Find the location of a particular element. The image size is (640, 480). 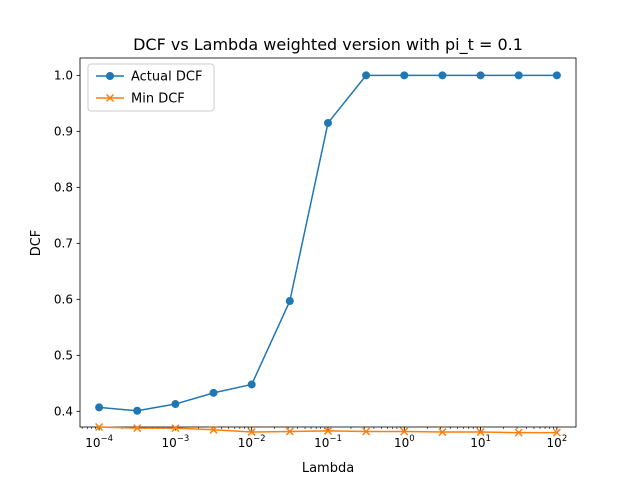

x-tick-label-exponent: −3 is located at coordinates (183, 439).